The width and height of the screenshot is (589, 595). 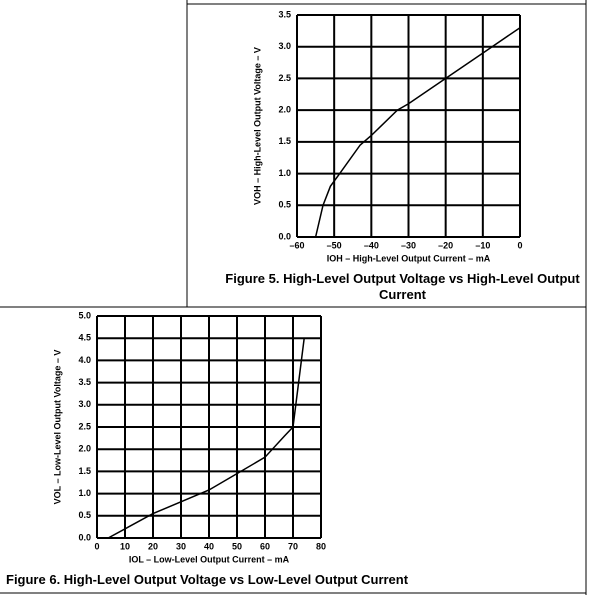 What do you see at coordinates (482, 245) in the screenshot?
I see `x-tick-label: –10` at bounding box center [482, 245].